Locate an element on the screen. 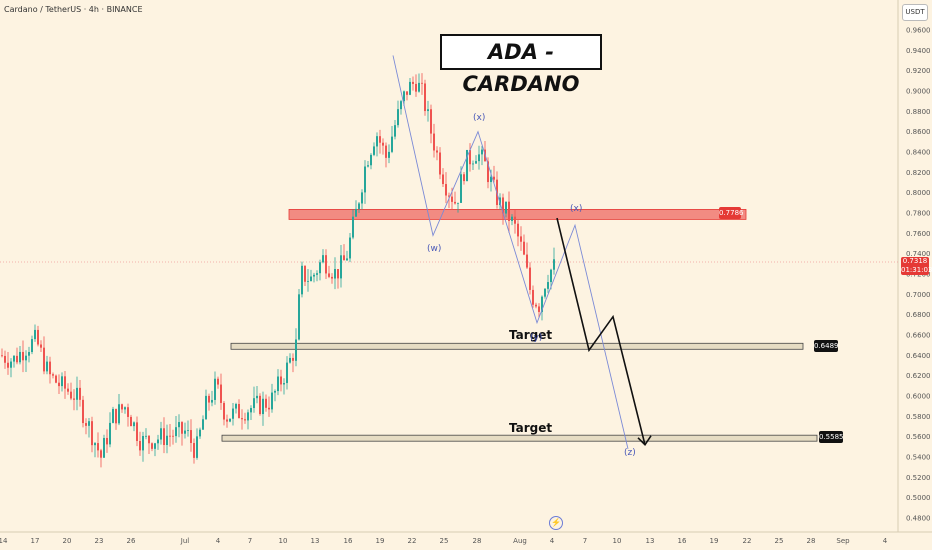 The width and height of the screenshot is (932, 550). y-tick-label: 0.9400 is located at coordinates (918, 51).